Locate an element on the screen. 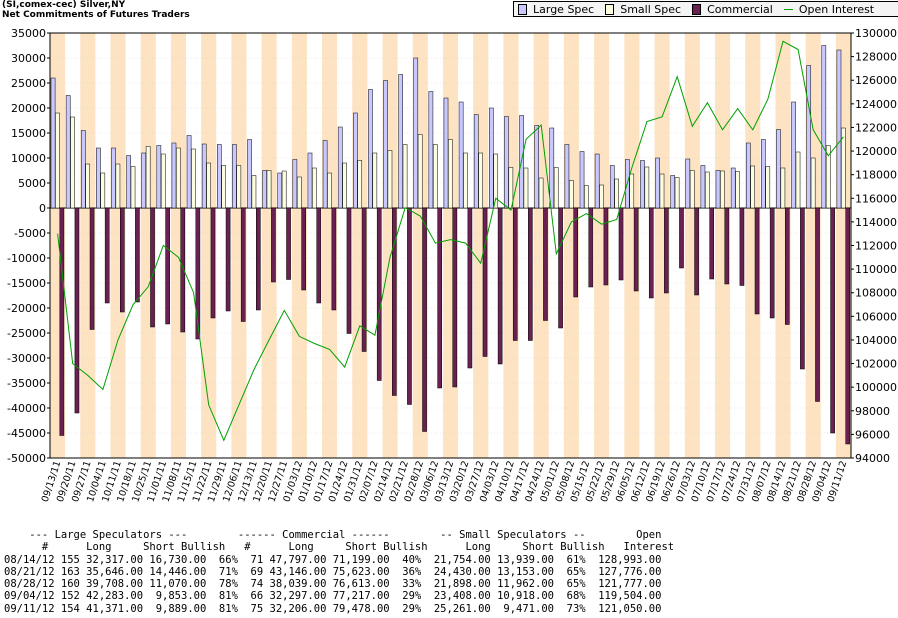 Image resolution: width=898 pixels, height=618 pixels. y-left-tick-label: 35000 is located at coordinates (28, 33).